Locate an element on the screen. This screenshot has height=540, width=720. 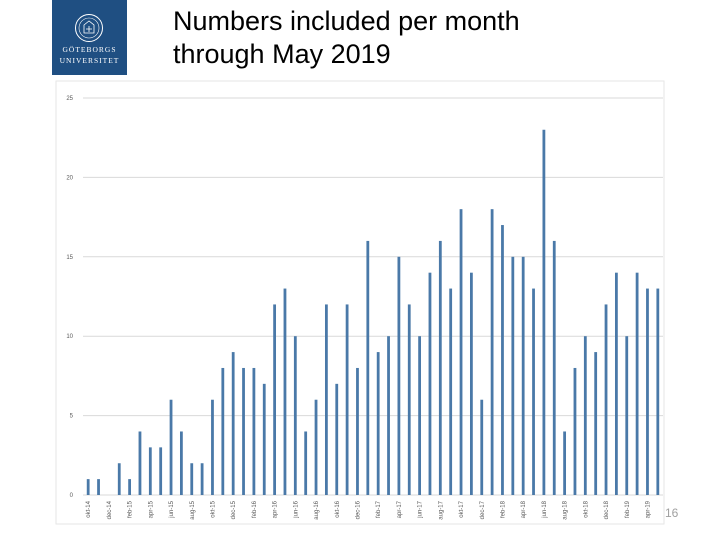
x-tick-label: okt-17 is located at coordinates (462, 508).